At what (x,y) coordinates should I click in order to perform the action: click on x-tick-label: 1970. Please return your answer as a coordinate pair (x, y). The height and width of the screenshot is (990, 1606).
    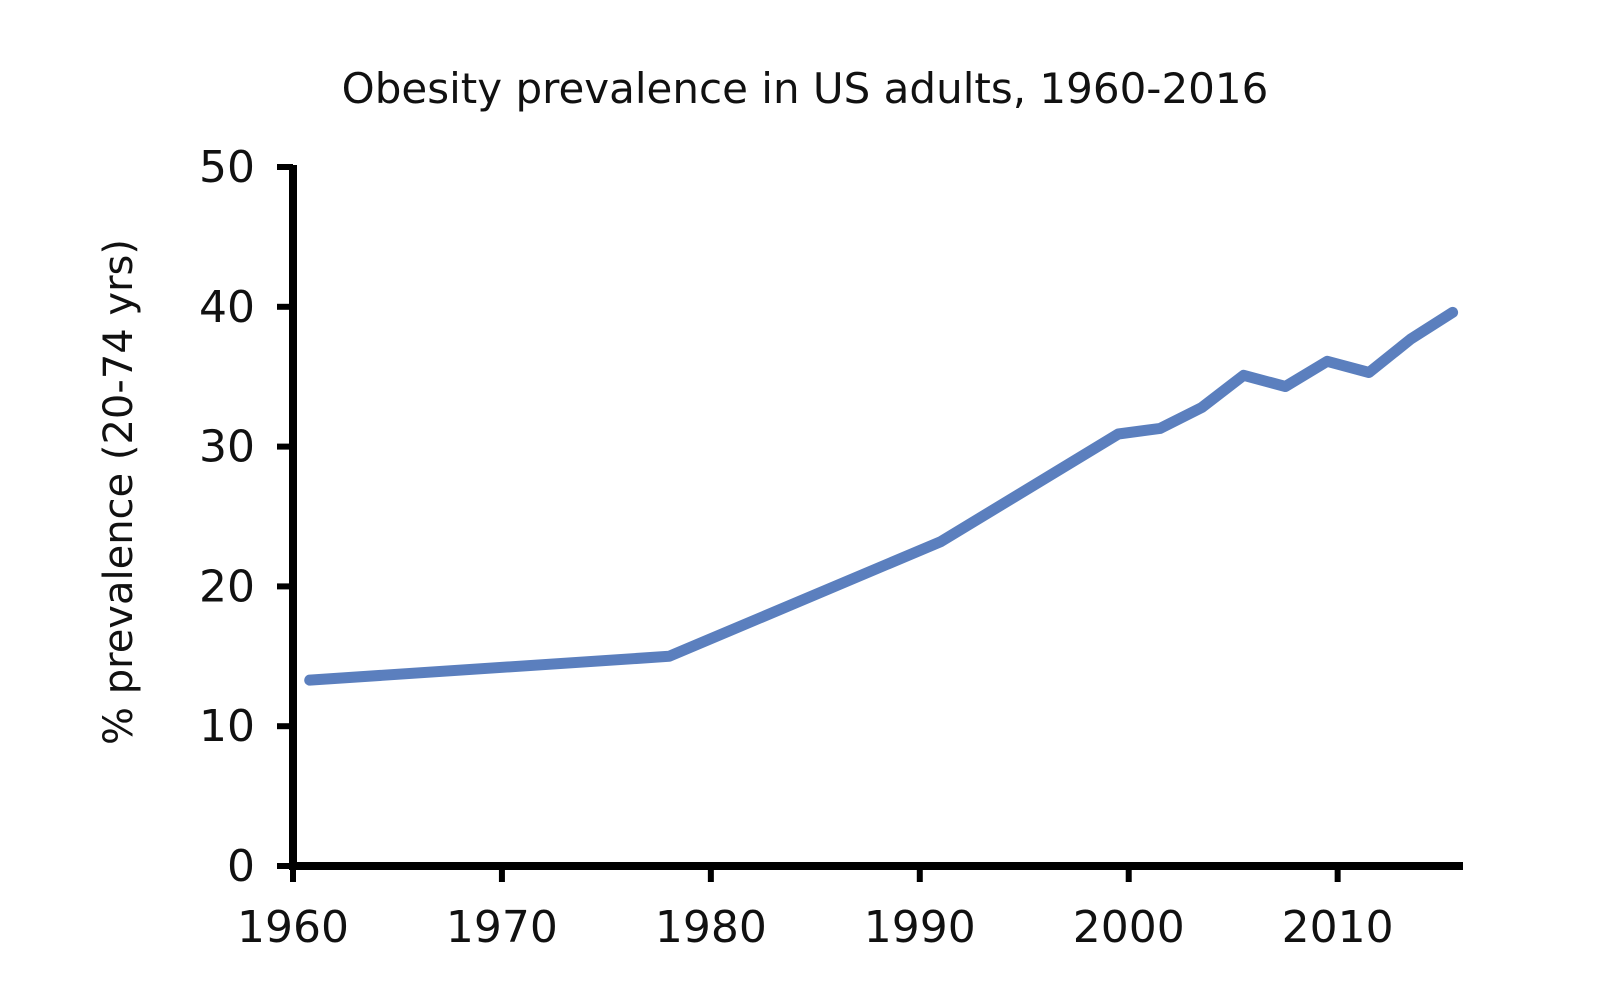
    Looking at the image, I should click on (502, 927).